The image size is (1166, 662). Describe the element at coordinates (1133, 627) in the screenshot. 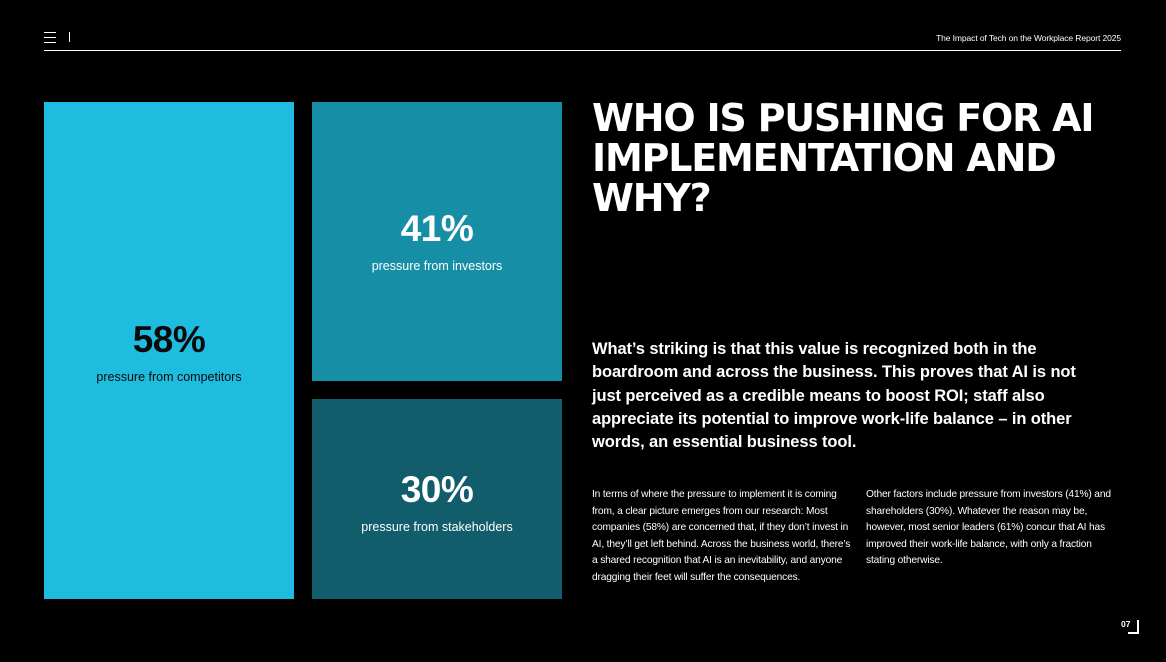

I see `page-corner-icon` at that location.